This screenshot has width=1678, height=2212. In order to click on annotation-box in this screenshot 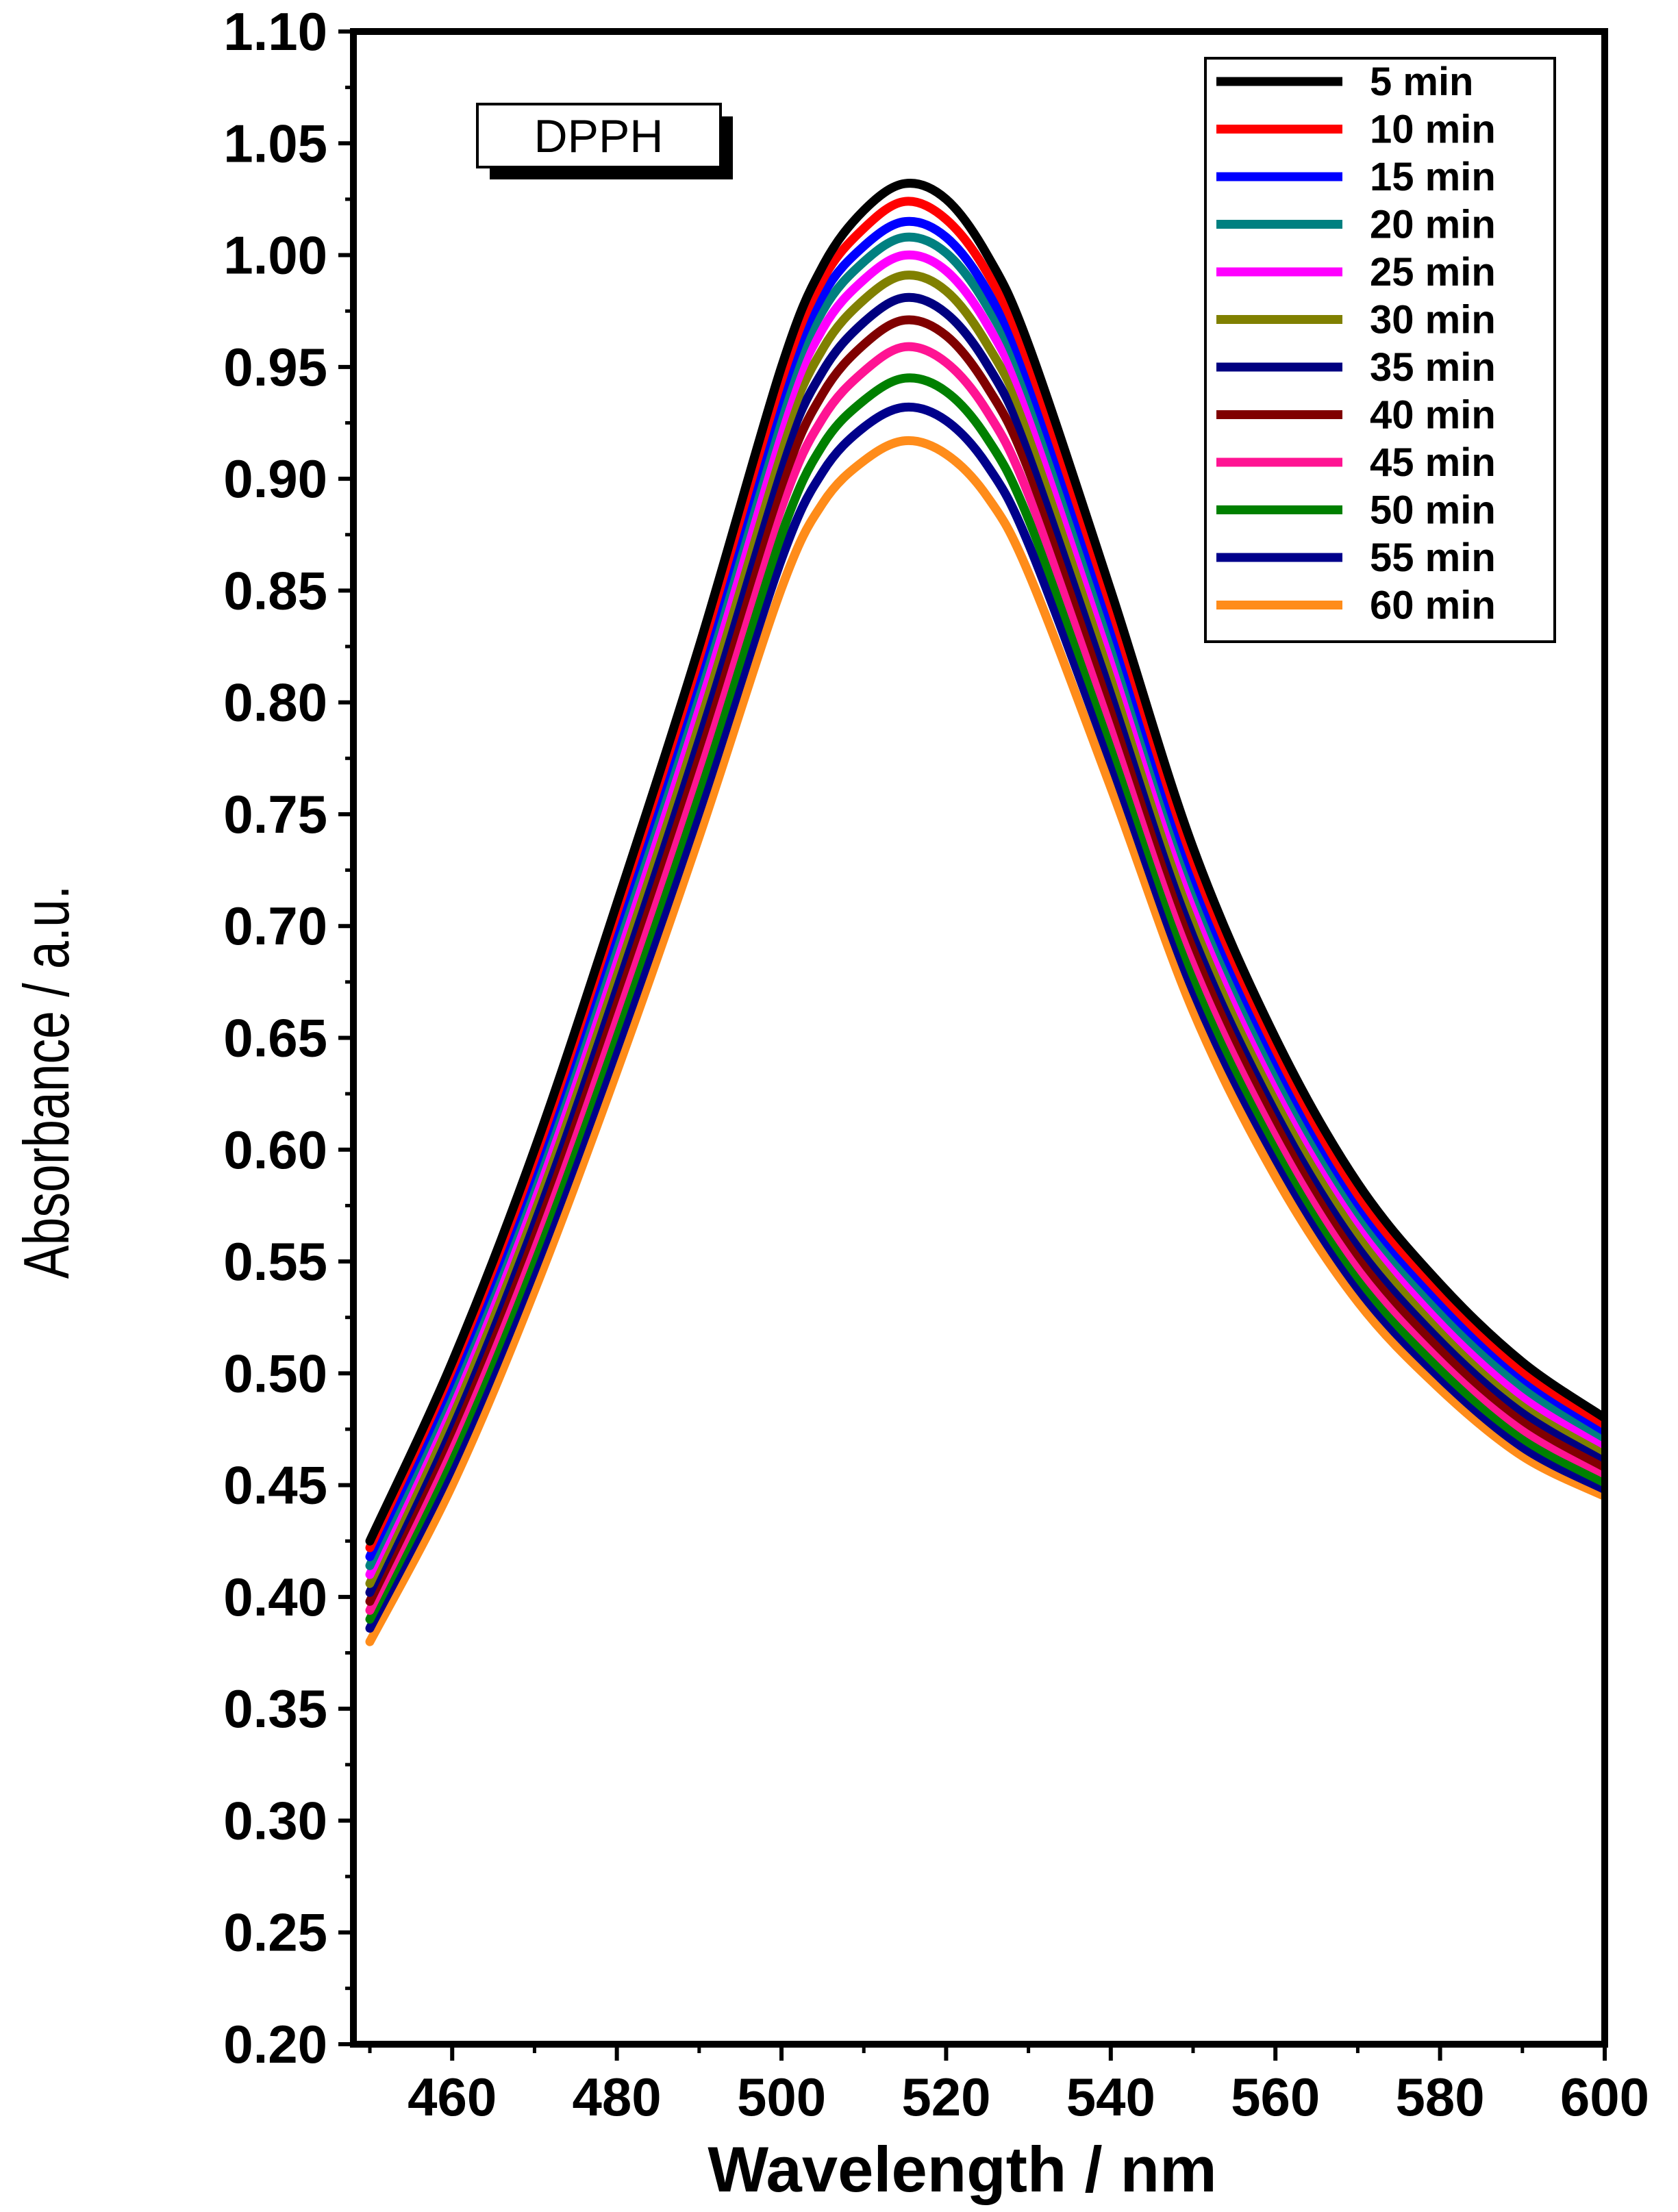, I will do `click(599, 135)`.